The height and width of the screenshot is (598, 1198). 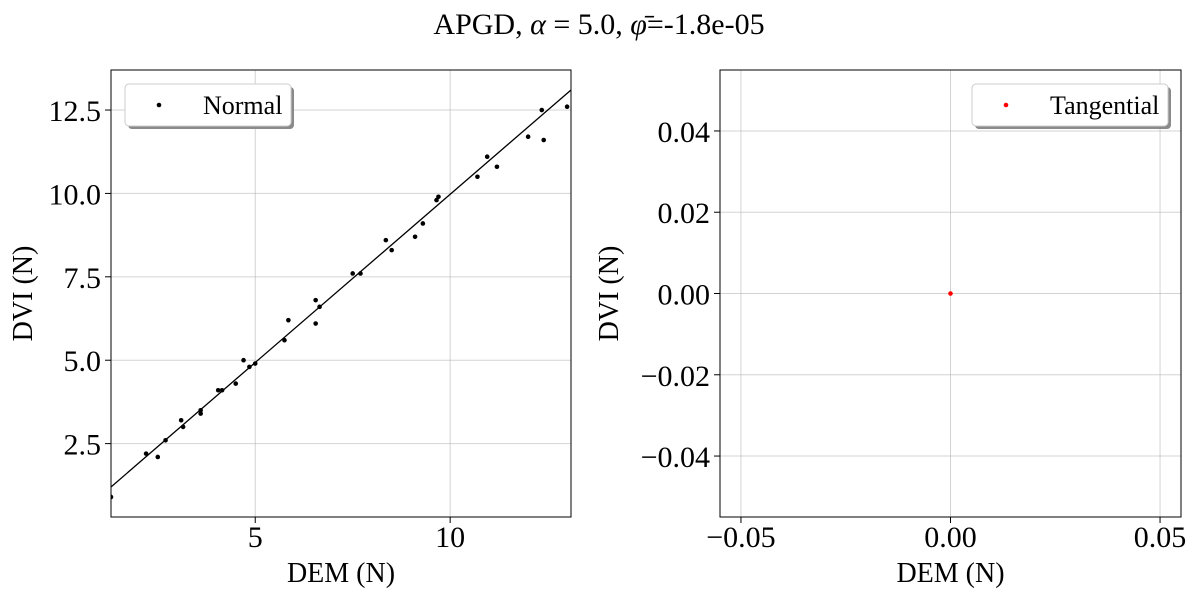 What do you see at coordinates (1160, 537) in the screenshot?
I see `x-tick-label: 0.05` at bounding box center [1160, 537].